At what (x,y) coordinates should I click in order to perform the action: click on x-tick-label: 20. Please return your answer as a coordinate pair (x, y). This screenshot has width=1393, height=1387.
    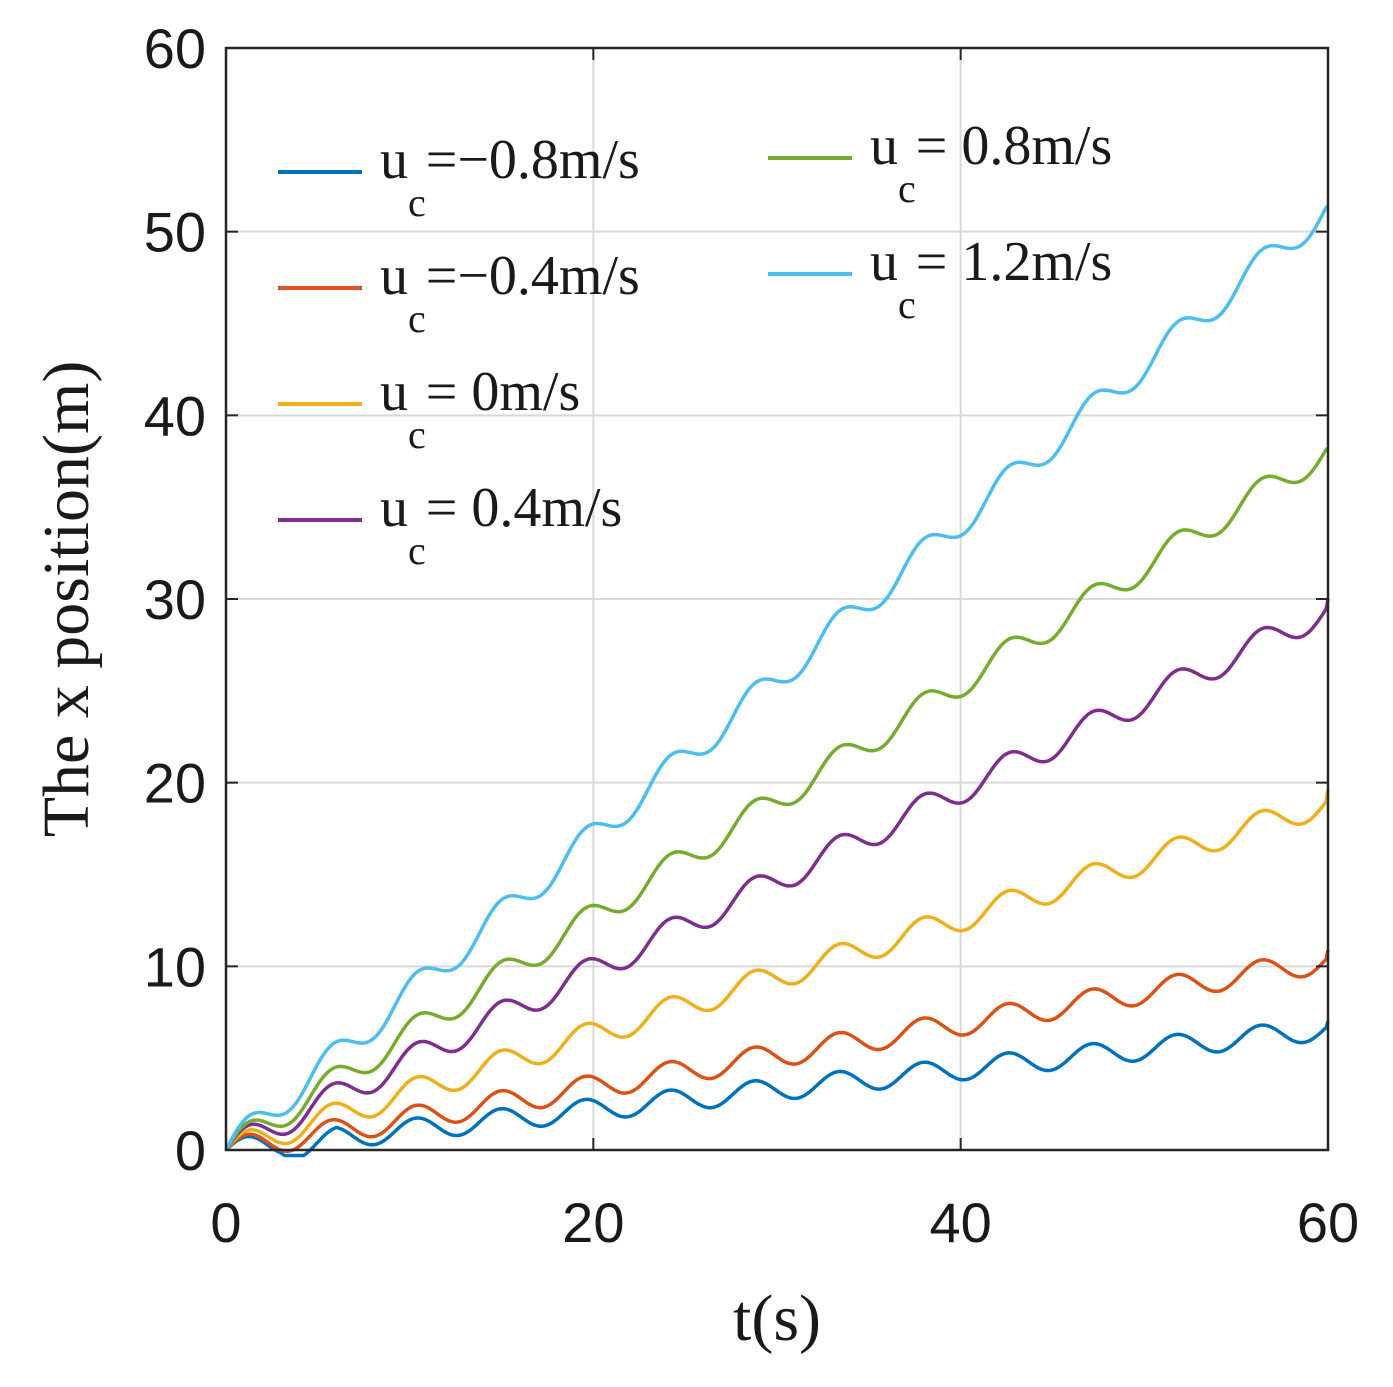
    Looking at the image, I should click on (593, 1222).